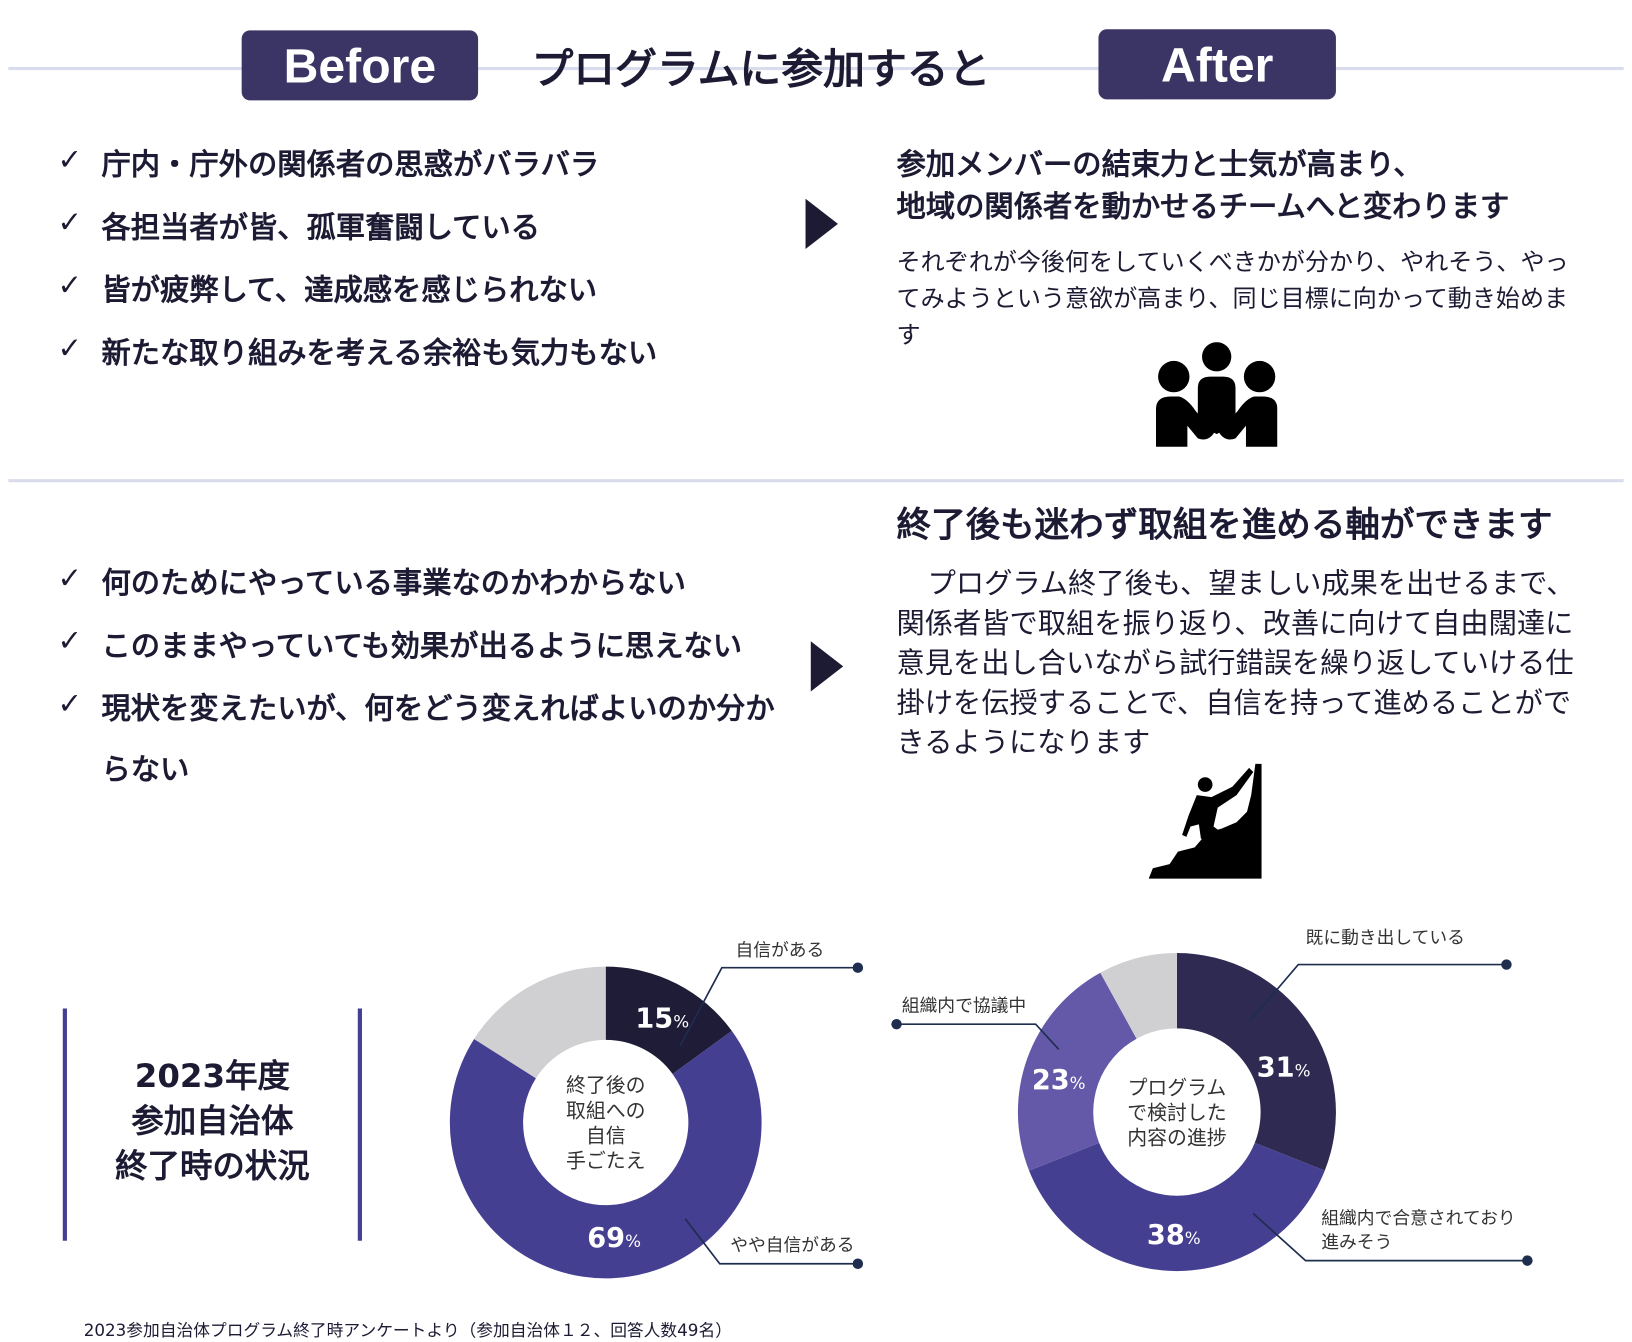 The image size is (1632, 1342). I want to click on after-badge: After, so click(1217, 64).